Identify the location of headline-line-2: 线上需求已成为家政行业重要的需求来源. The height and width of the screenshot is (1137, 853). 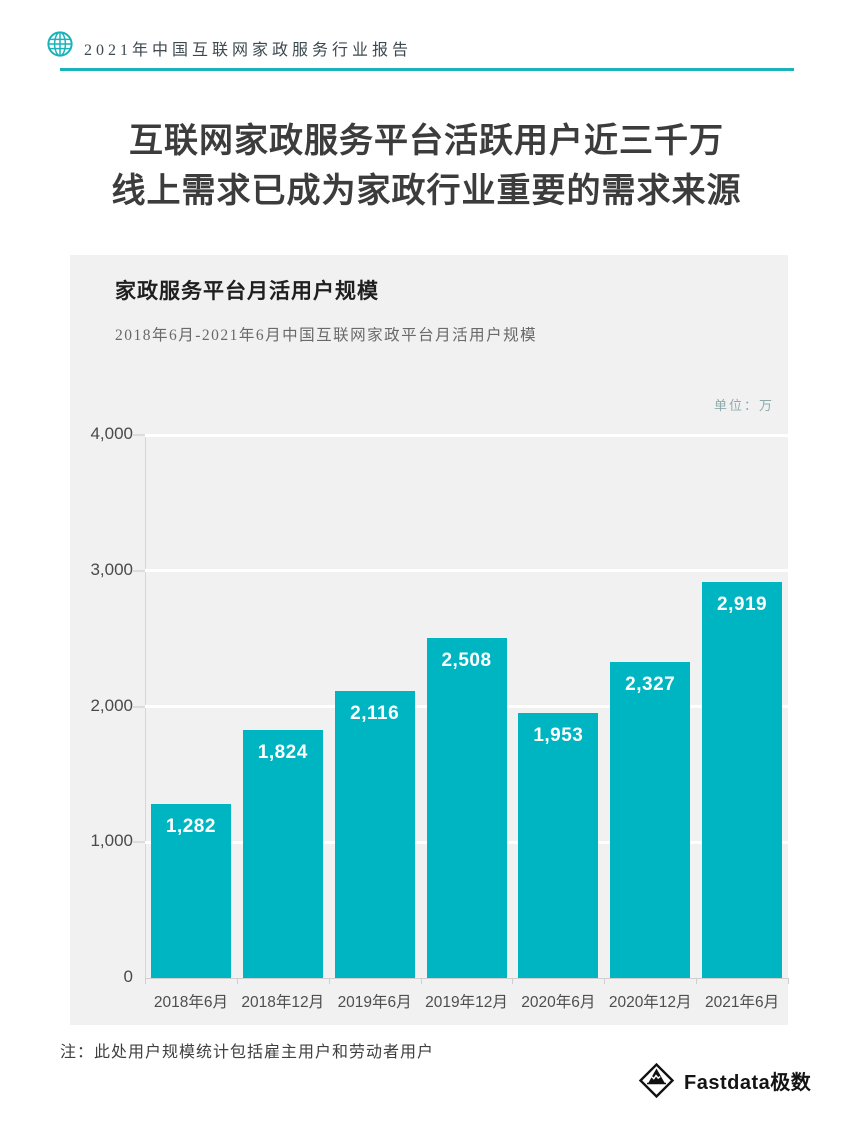
(426, 191).